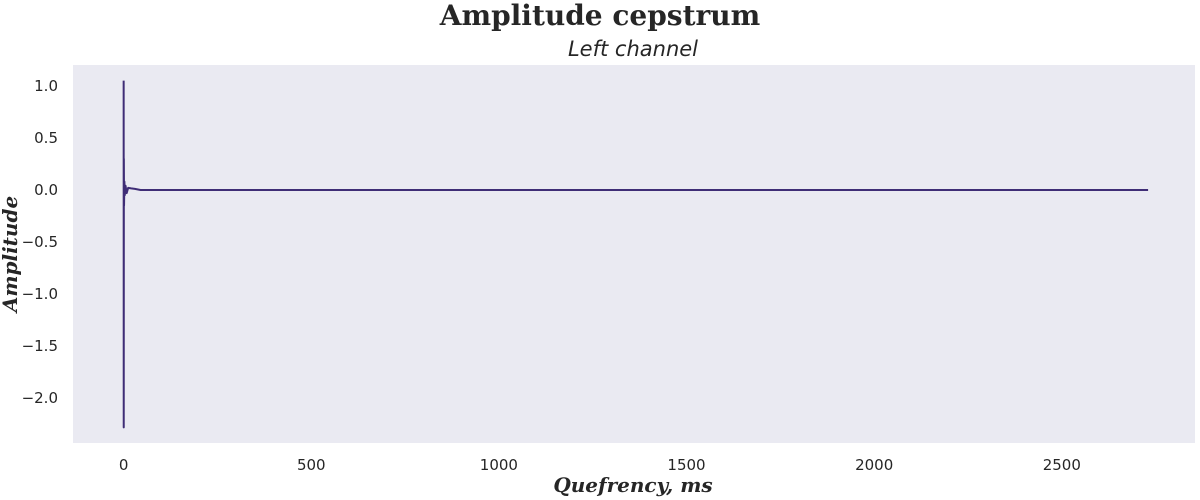  What do you see at coordinates (40, 346) in the screenshot?
I see `y-tick-label: −1.5` at bounding box center [40, 346].